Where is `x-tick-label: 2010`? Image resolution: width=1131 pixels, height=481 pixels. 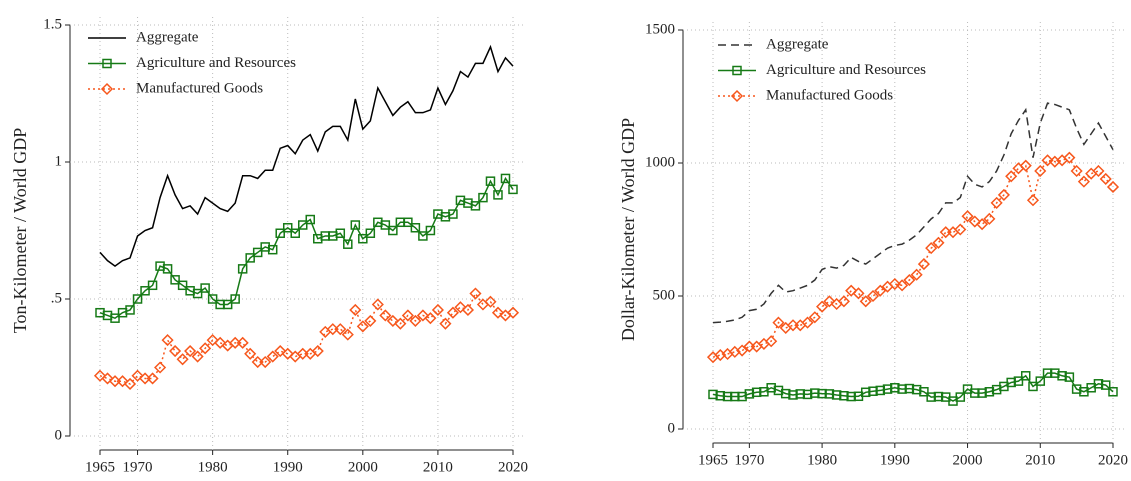 x-tick-label: 2010 is located at coordinates (1040, 460).